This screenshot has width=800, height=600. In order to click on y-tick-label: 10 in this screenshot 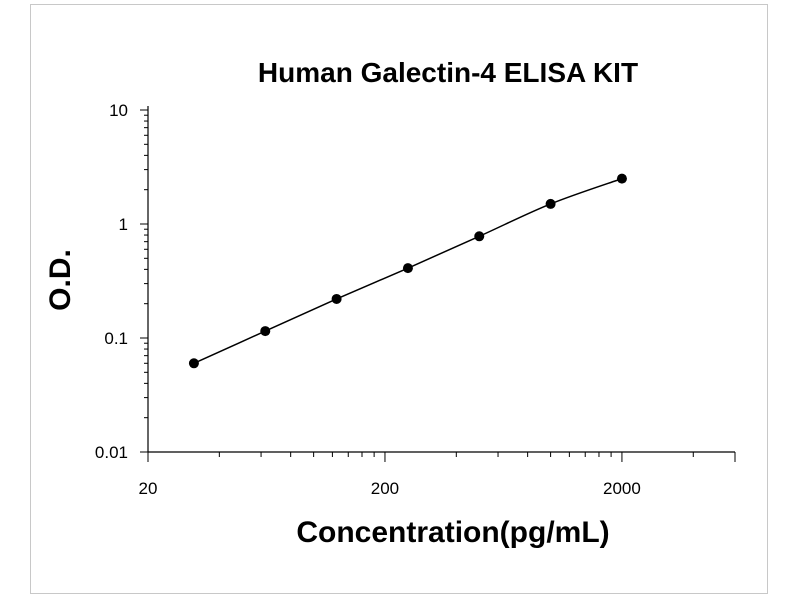, I will do `click(118, 110)`.